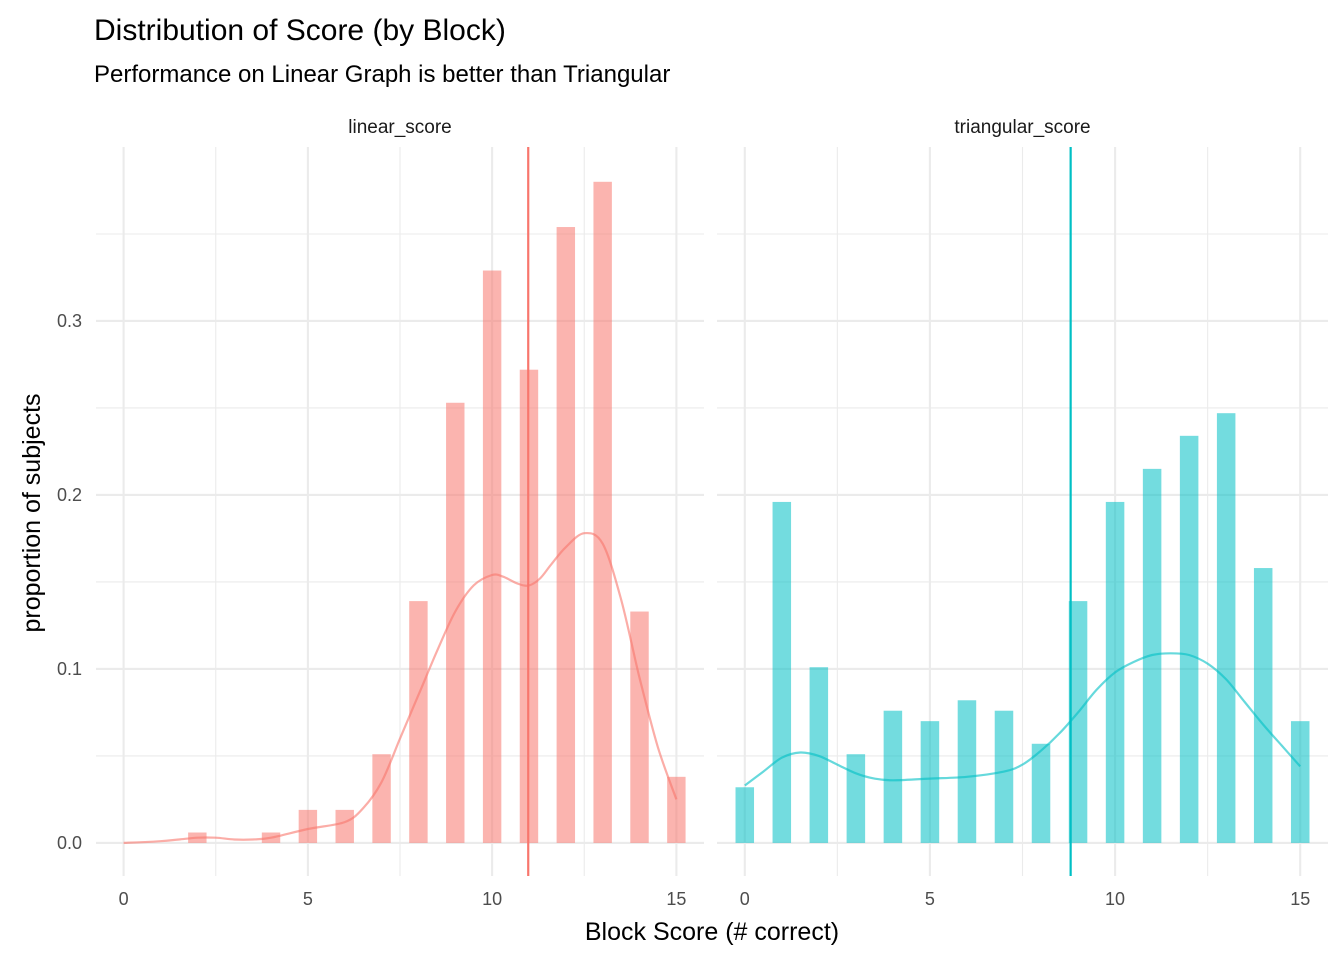 Image resolution: width=1344 pixels, height=960 pixels. Describe the element at coordinates (69, 843) in the screenshot. I see `y-tick-label: 0.0` at that location.